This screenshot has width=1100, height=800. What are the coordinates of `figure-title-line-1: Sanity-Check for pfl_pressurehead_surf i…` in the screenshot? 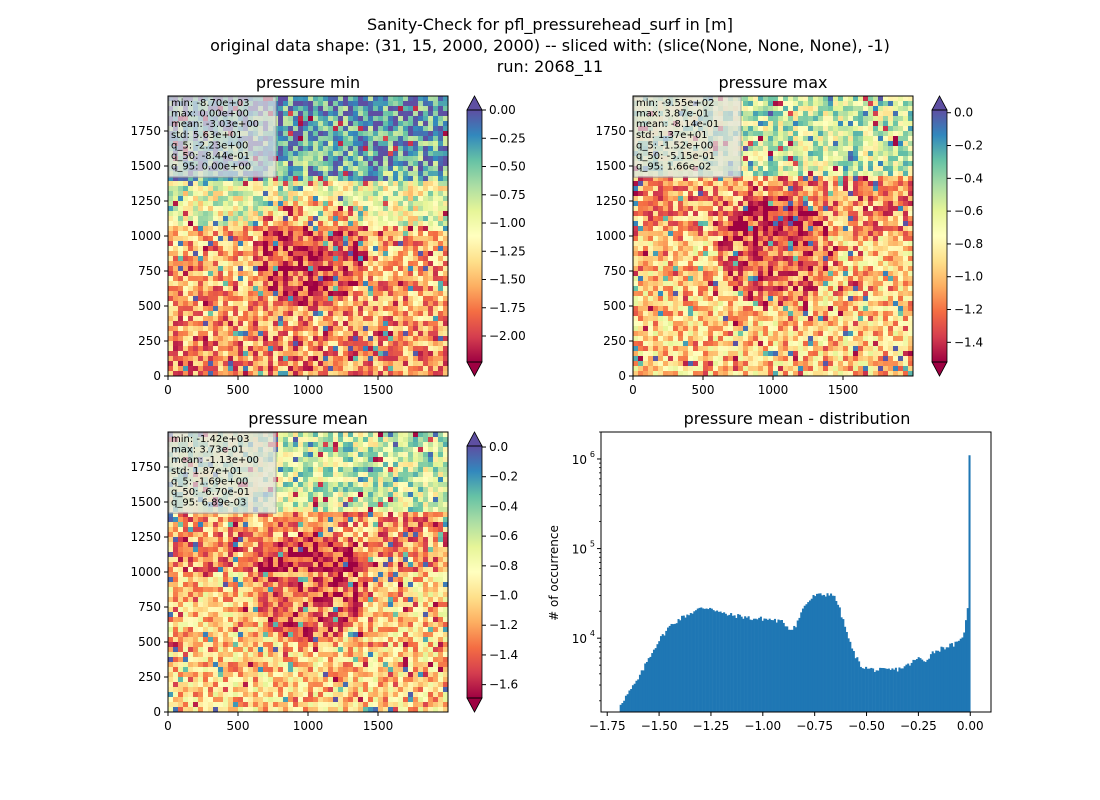 It's located at (550, 25).